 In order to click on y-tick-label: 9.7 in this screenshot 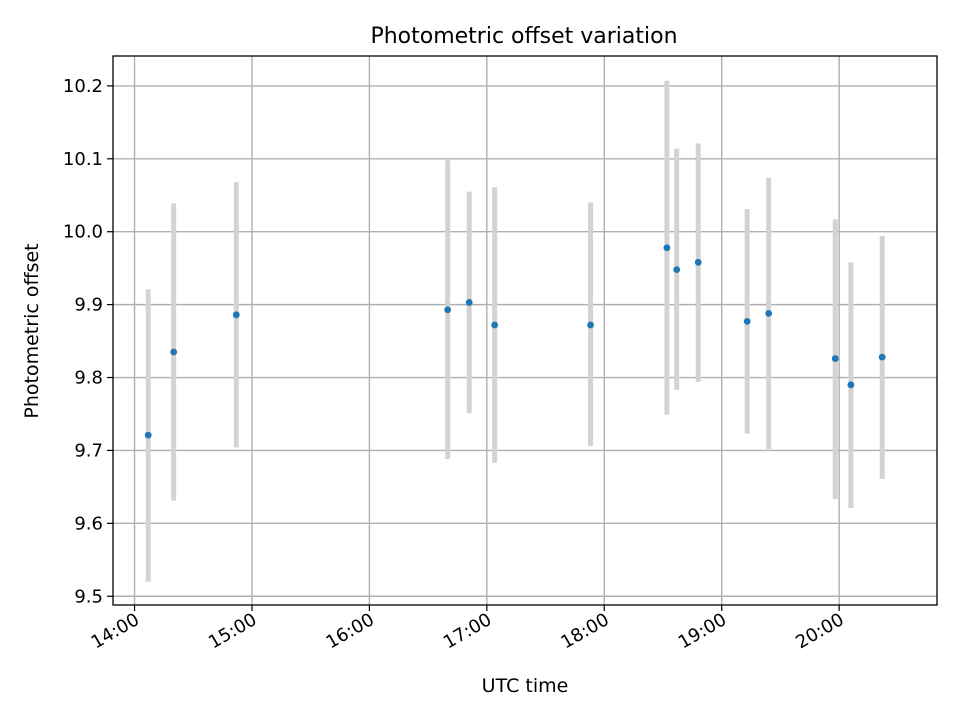, I will do `click(88, 450)`.